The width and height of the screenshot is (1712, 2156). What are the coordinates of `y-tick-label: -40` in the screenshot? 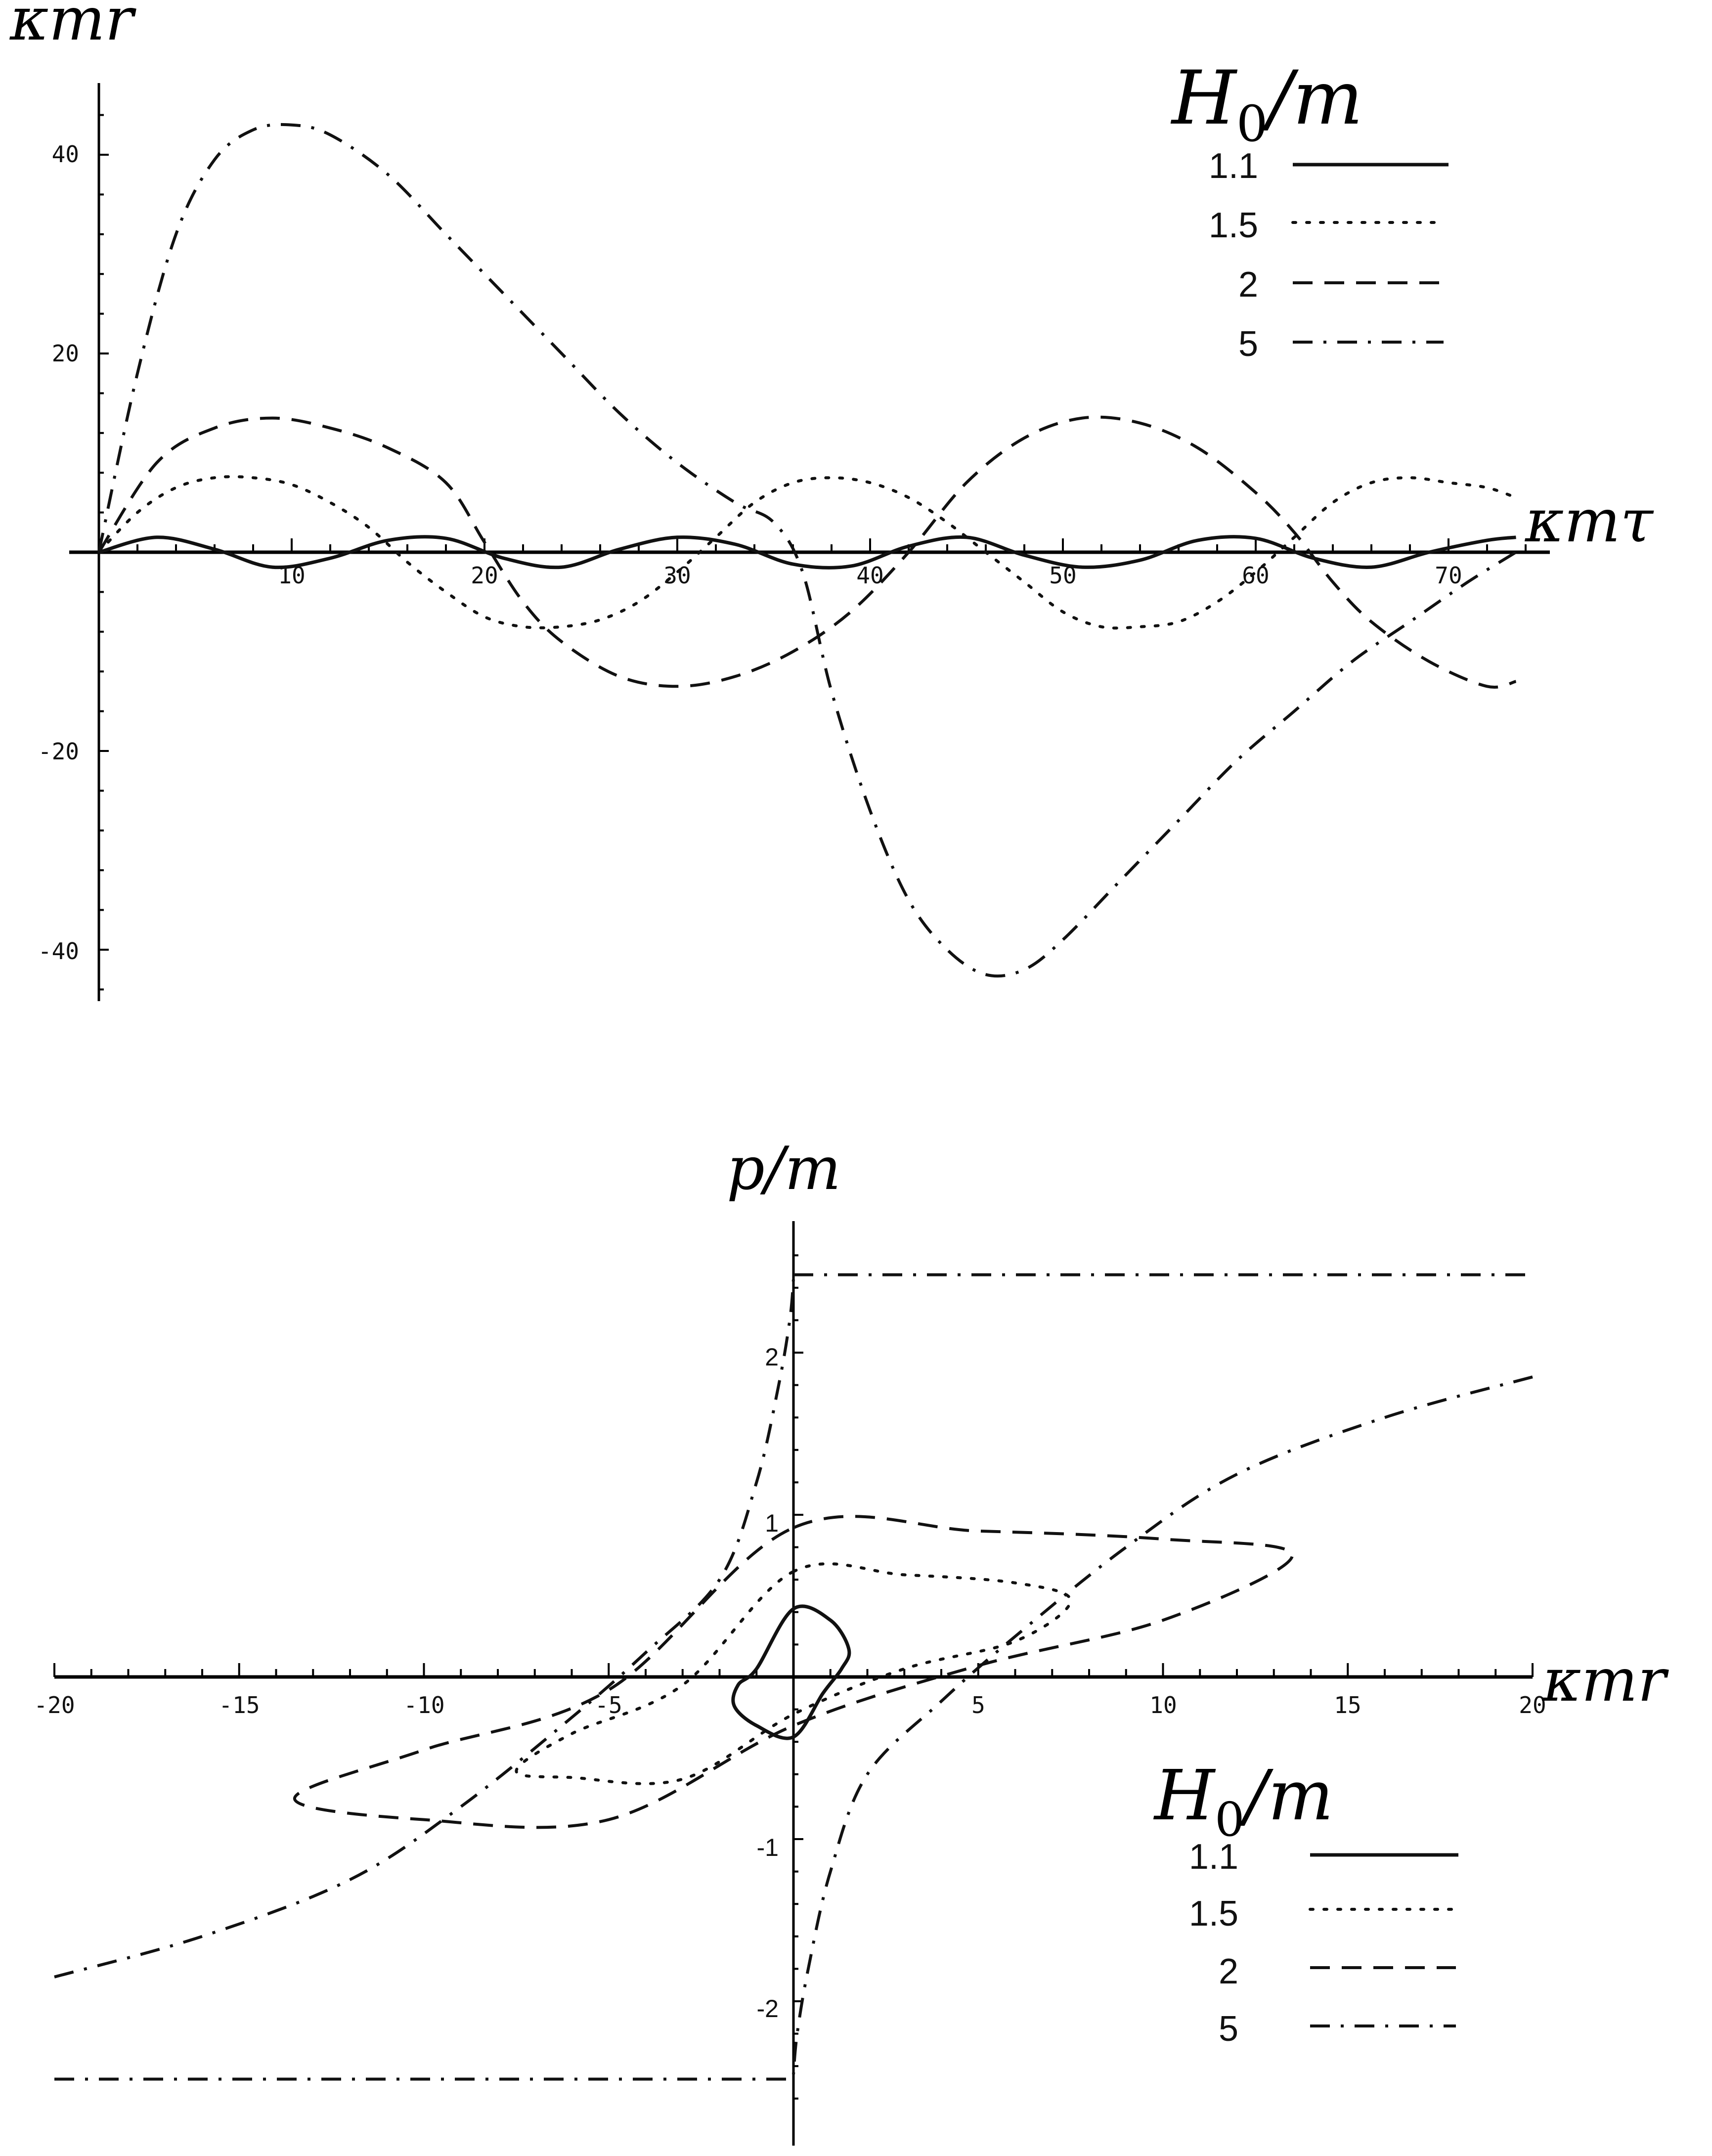 It's located at (58, 952).